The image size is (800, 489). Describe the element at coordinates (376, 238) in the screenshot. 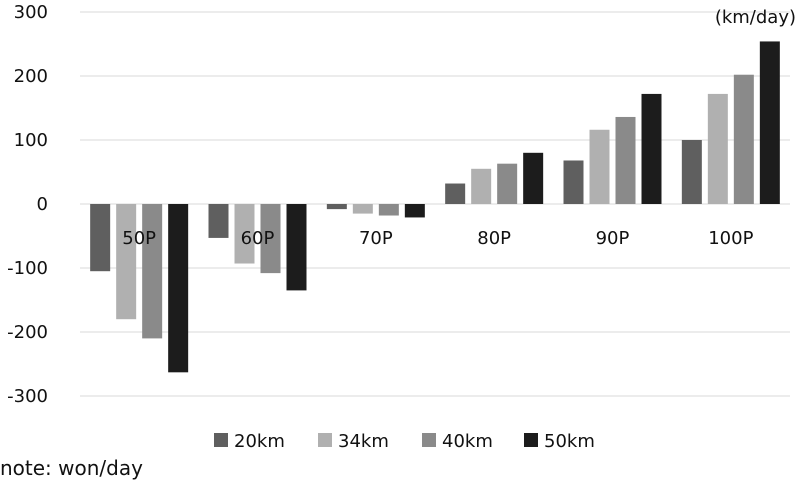

I see `category-label: 70P` at that location.